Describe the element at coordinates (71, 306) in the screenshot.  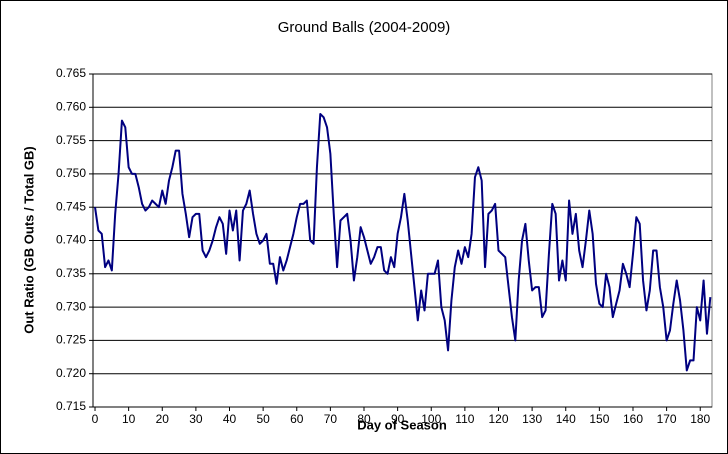
I see `y-tick-label: 0.730` at that location.